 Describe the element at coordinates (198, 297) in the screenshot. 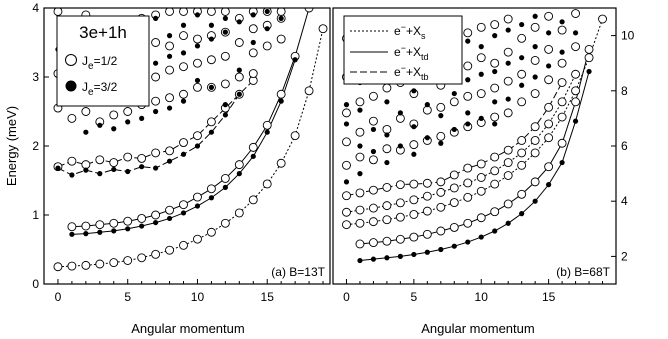

I see `panel-a-x-tick-label-2: 10` at that location.